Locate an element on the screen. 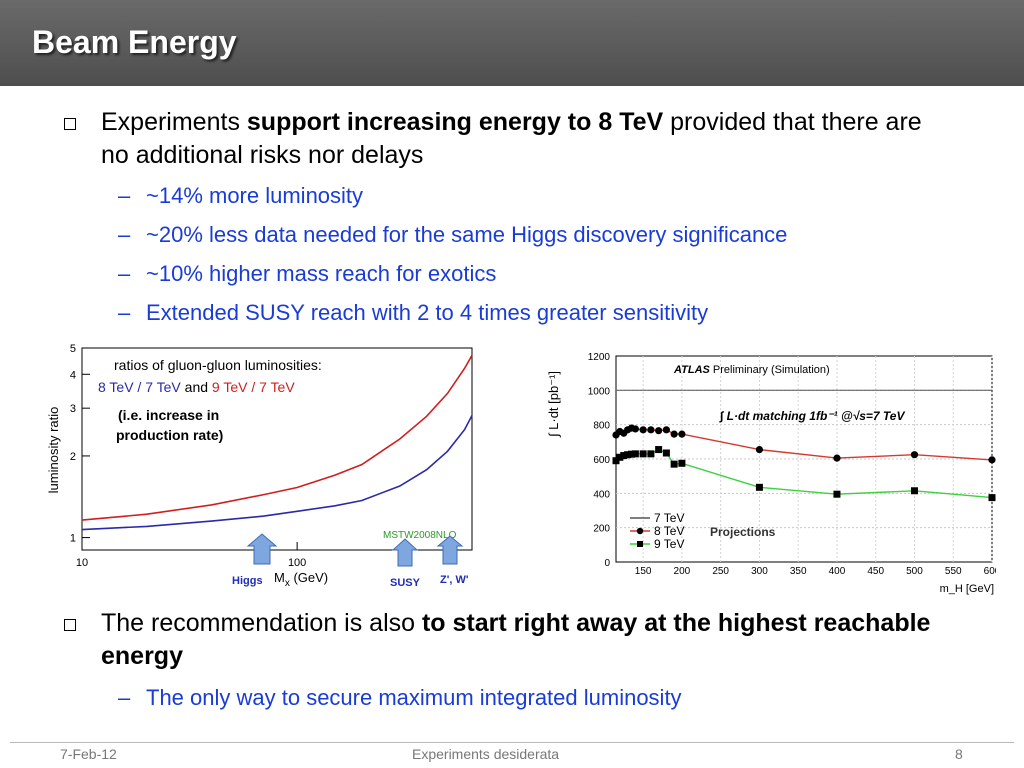 The width and height of the screenshot is (1024, 768). y-axis-label: luminosity ratio is located at coordinates (53, 450).